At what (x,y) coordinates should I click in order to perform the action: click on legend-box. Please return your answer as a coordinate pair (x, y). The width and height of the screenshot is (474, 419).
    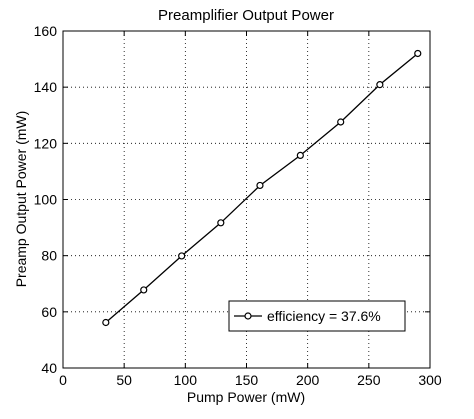
    Looking at the image, I should click on (317, 316).